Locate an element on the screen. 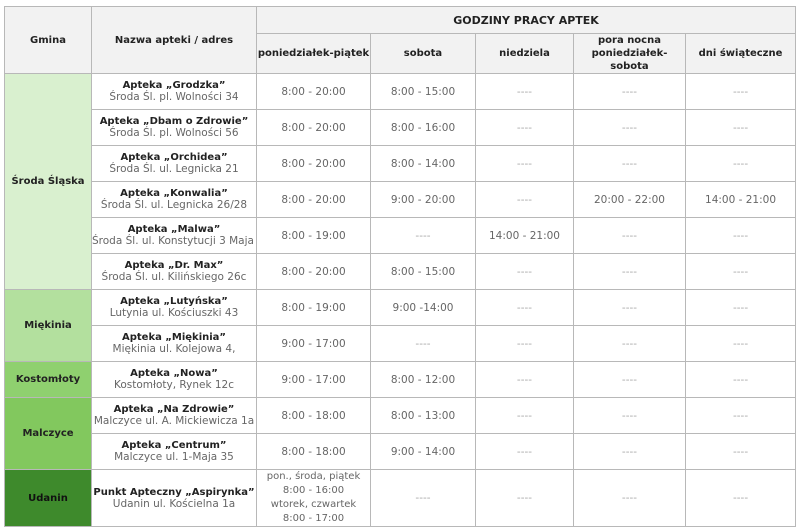  gmina-cell: Środa Śląska is located at coordinates (48, 181).